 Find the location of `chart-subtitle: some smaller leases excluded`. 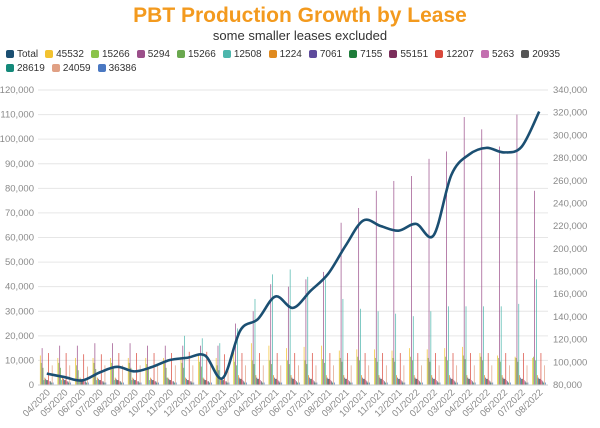

chart-subtitle: some smaller leases excluded is located at coordinates (300, 35).